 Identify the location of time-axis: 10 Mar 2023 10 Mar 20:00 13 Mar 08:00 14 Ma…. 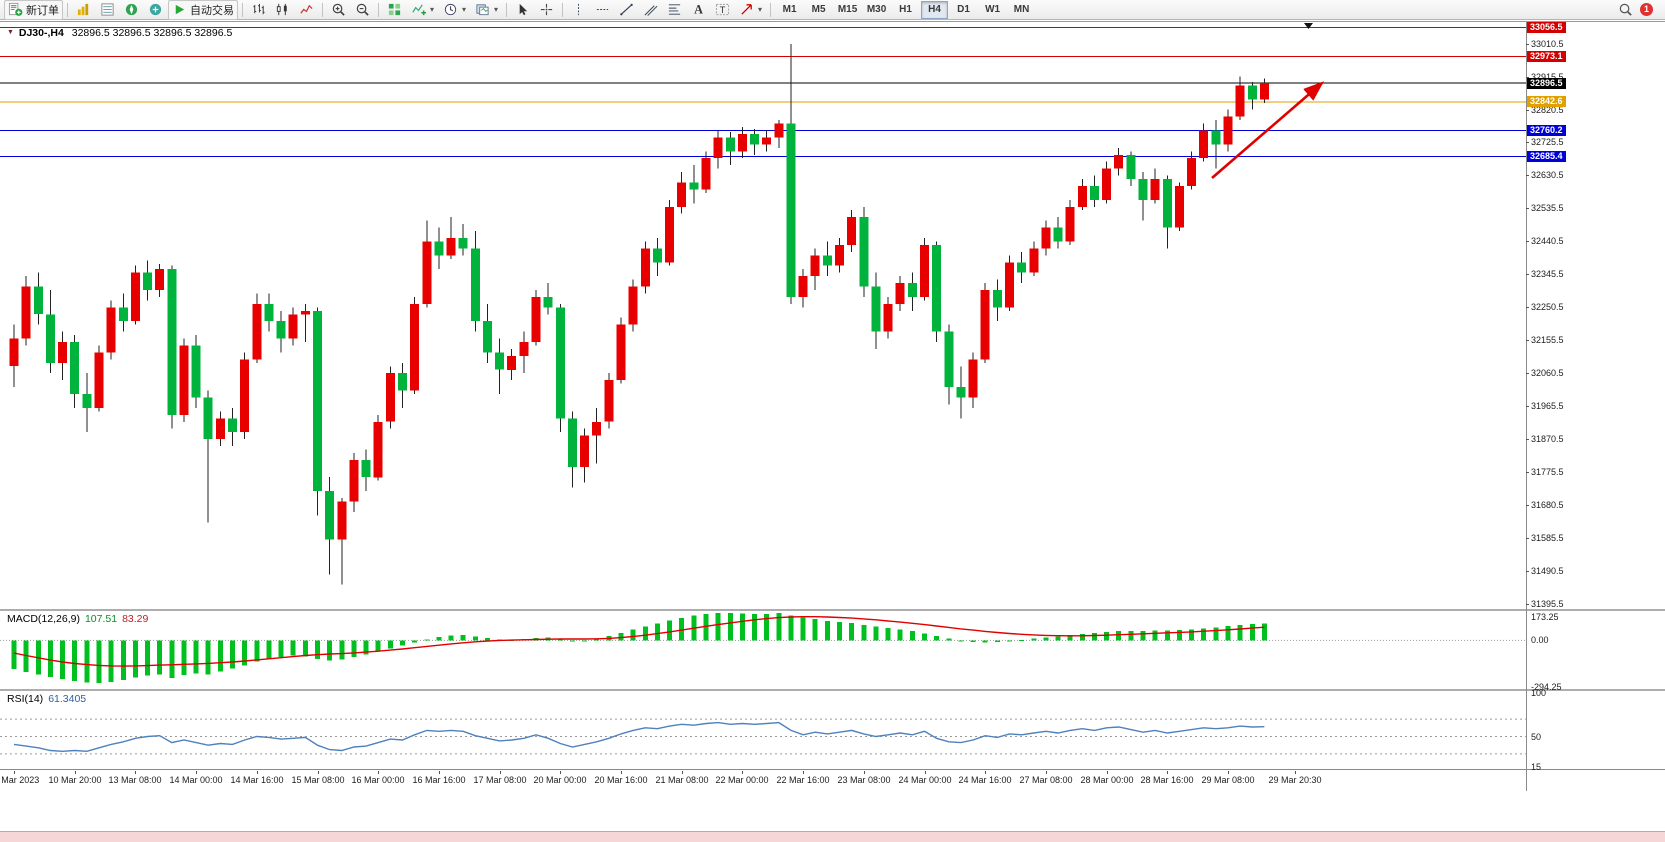
(763, 781).